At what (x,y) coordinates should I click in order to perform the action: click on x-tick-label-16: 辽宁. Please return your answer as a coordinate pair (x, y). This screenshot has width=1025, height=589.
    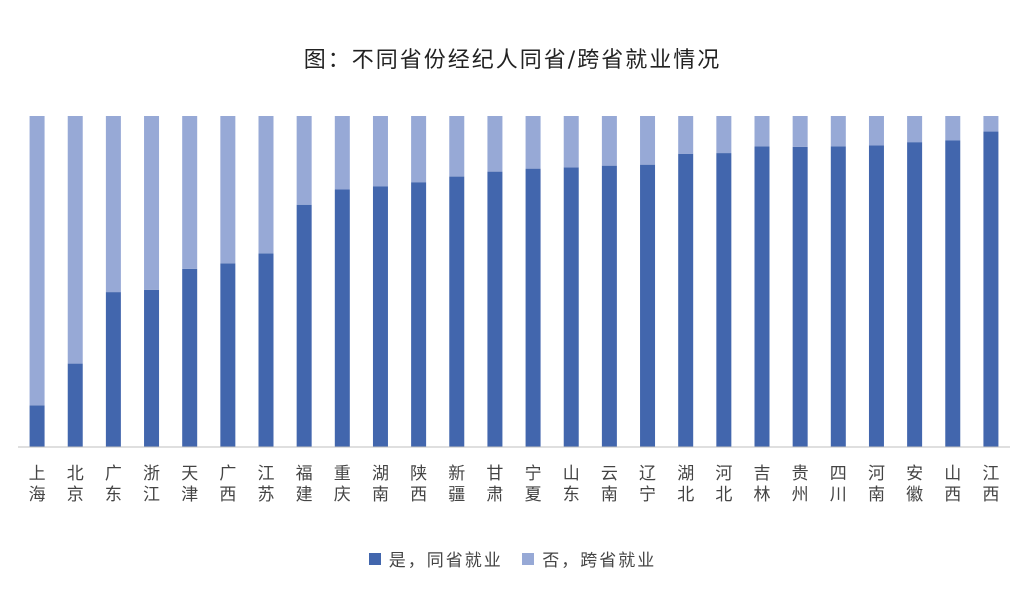
    Looking at the image, I should click on (647, 484).